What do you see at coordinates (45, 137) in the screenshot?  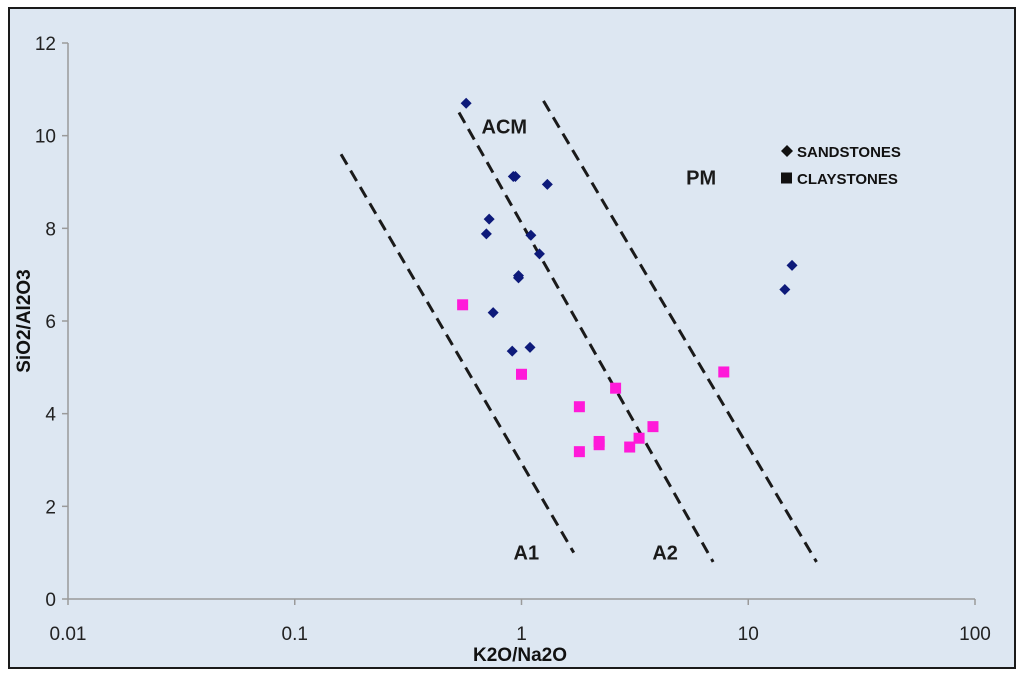 I see `y-tick-label: 10` at bounding box center [45, 137].